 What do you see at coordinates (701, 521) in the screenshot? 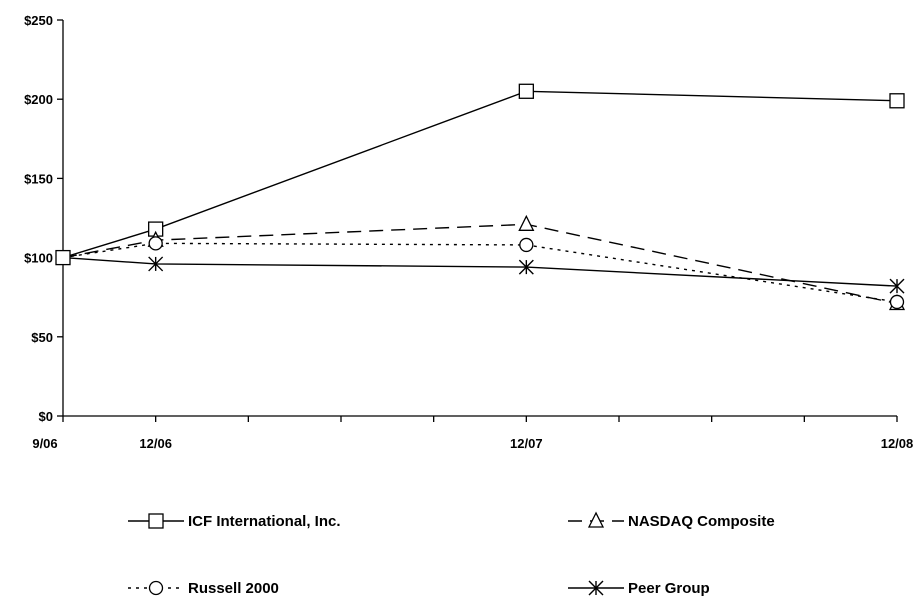
I see `legend-label: NASDAQ Composite` at bounding box center [701, 521].